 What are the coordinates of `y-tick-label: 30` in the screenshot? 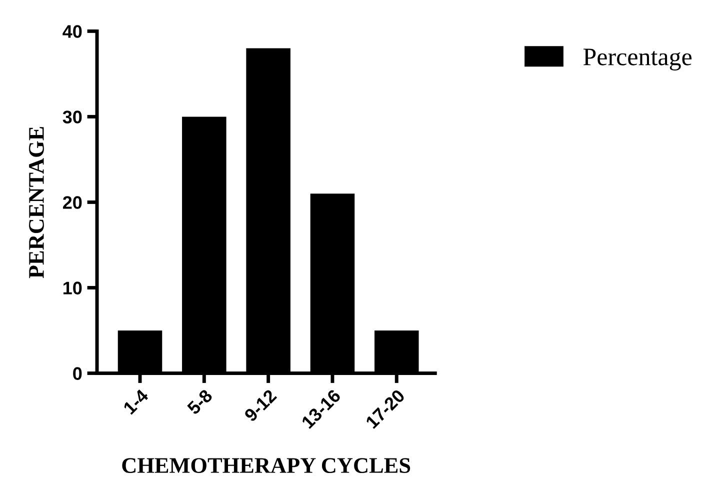 It's located at (72, 117).